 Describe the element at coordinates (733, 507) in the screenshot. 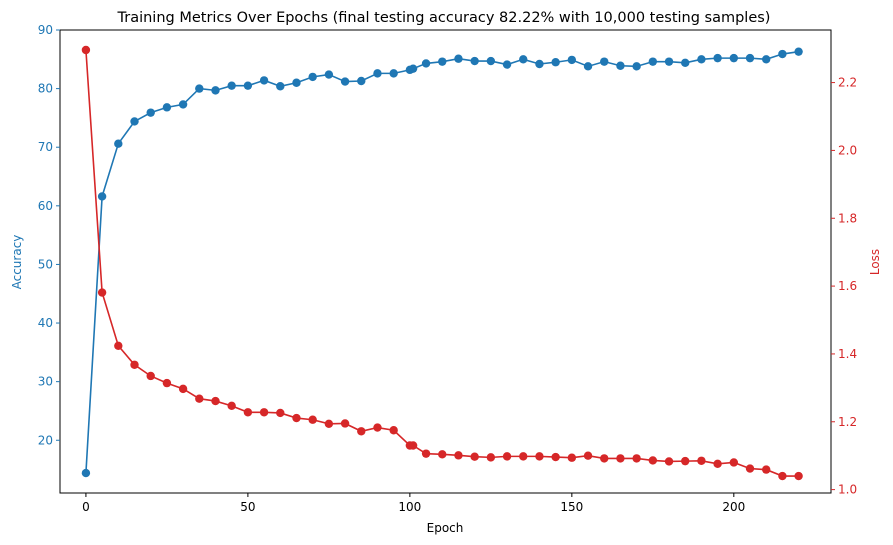

I see `x-tick-label: 200` at that location.